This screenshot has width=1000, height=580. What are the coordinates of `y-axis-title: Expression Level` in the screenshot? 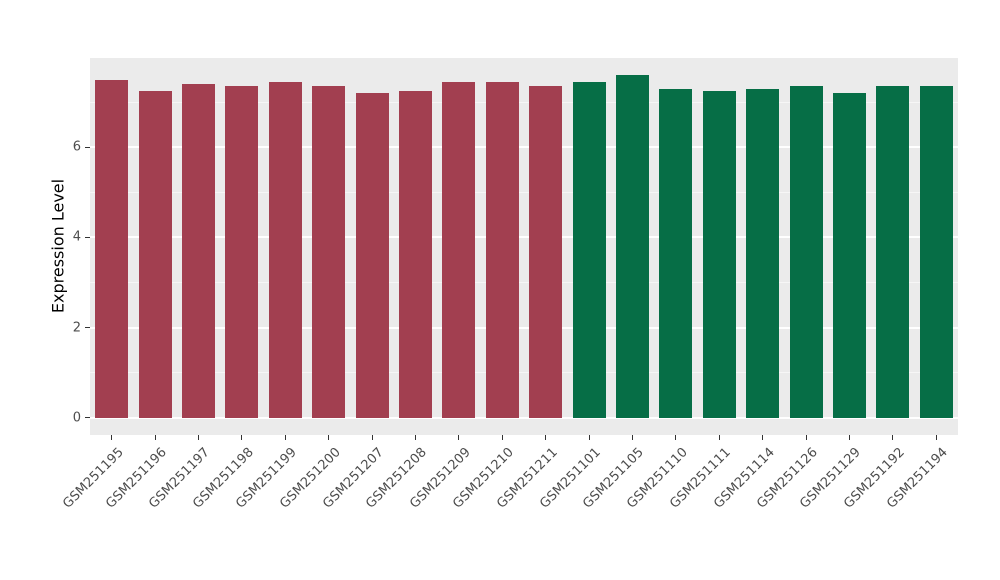 It's located at (58, 246).